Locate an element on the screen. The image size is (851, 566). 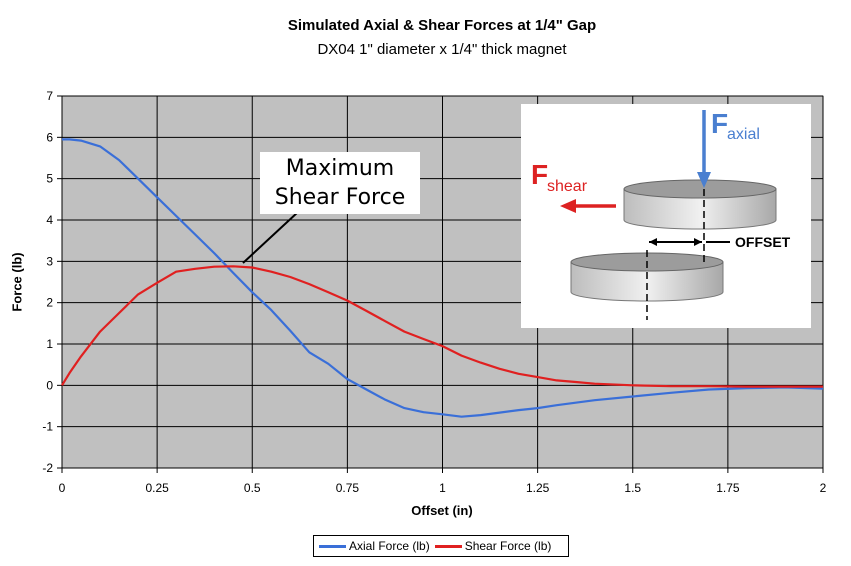
y-tick-label: 3 is located at coordinates (49, 261).